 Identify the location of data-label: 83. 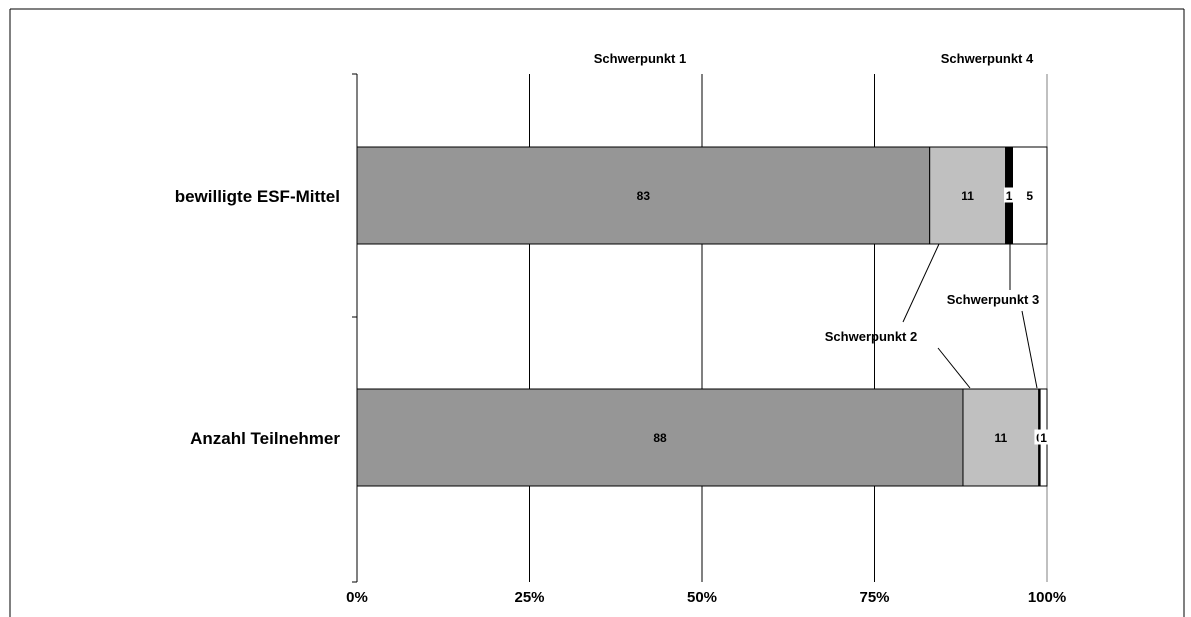
(644, 196).